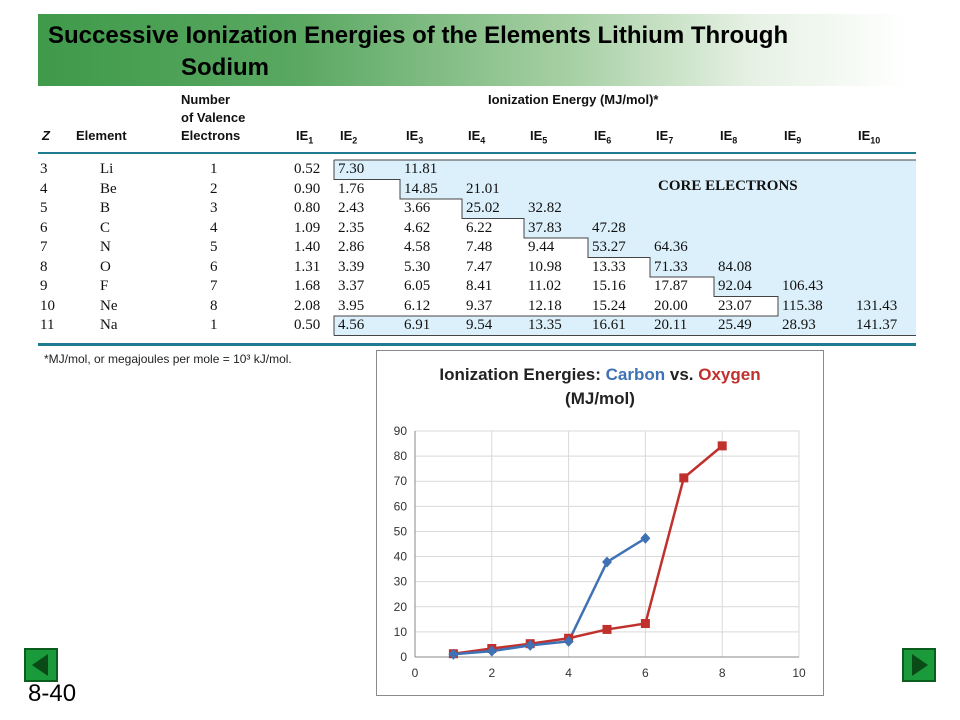 The image size is (960, 720). Describe the element at coordinates (351, 169) in the screenshot. I see `cell-ie-2: 7.30` at that location.